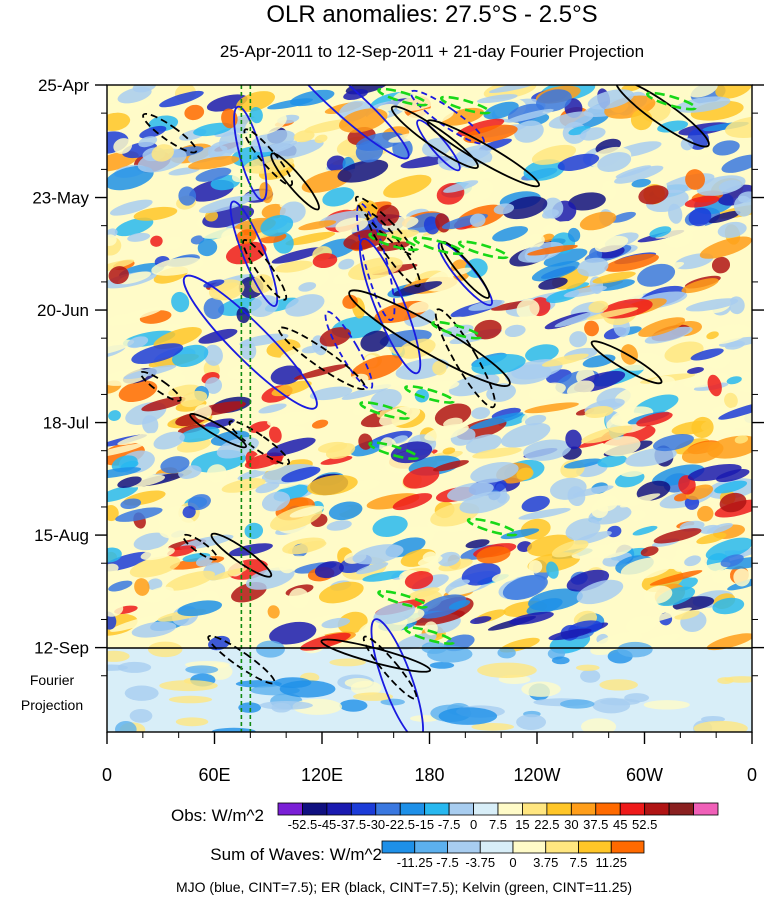  Describe the element at coordinates (375, 824) in the screenshot. I see `colorbar-level: -30` at that location.